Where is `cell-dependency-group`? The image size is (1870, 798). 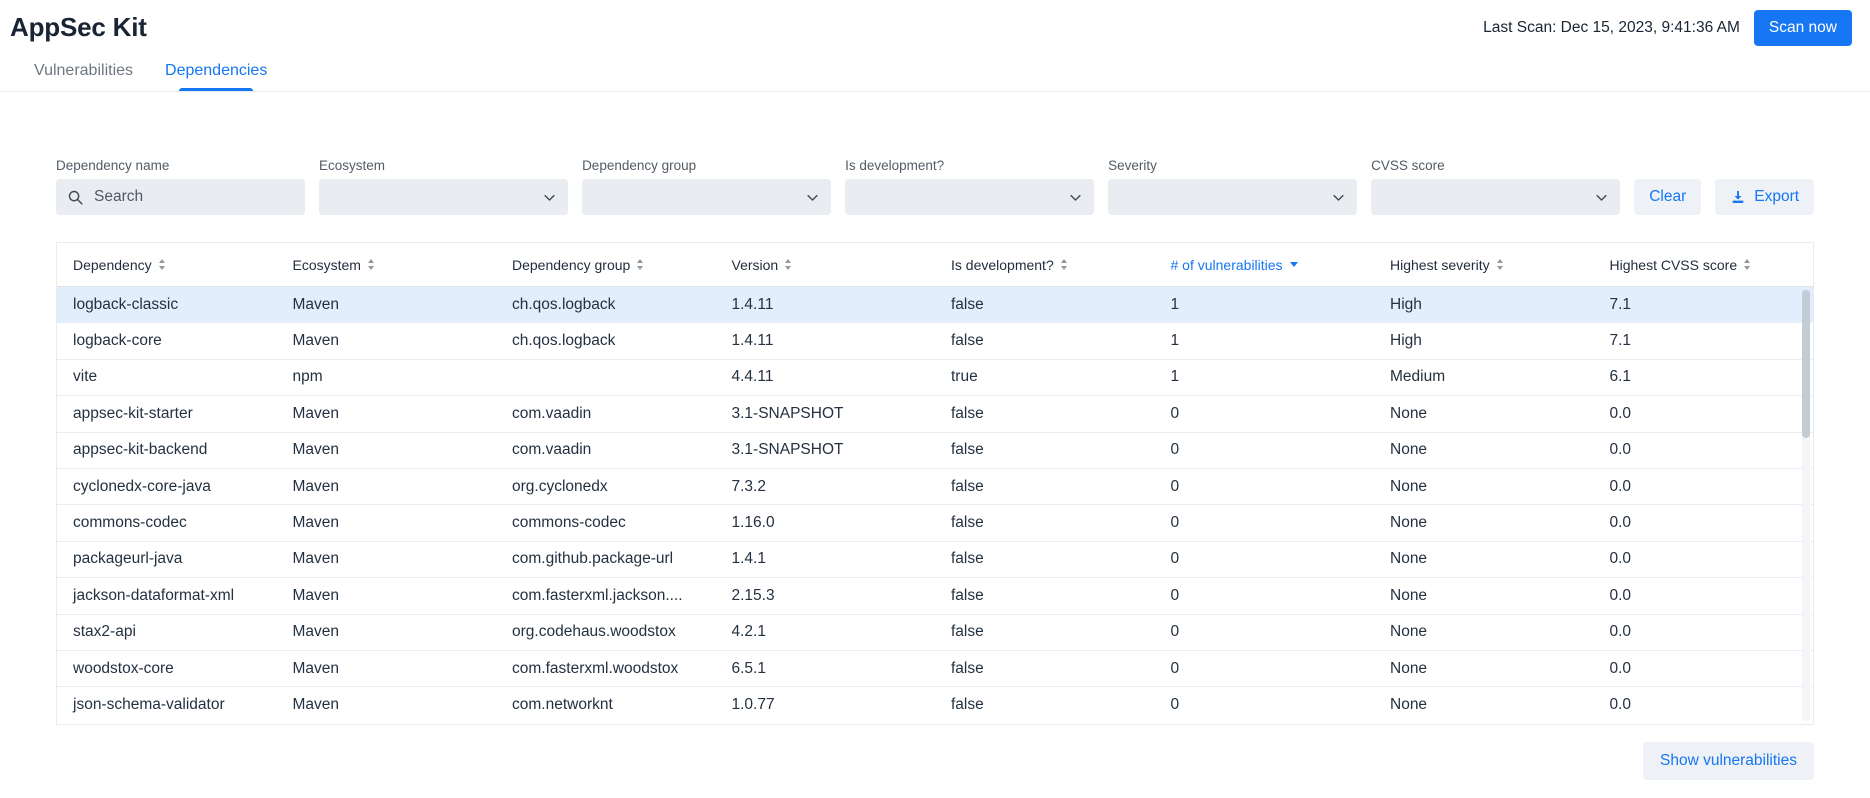
cell-dependency-group is located at coordinates (606, 377).